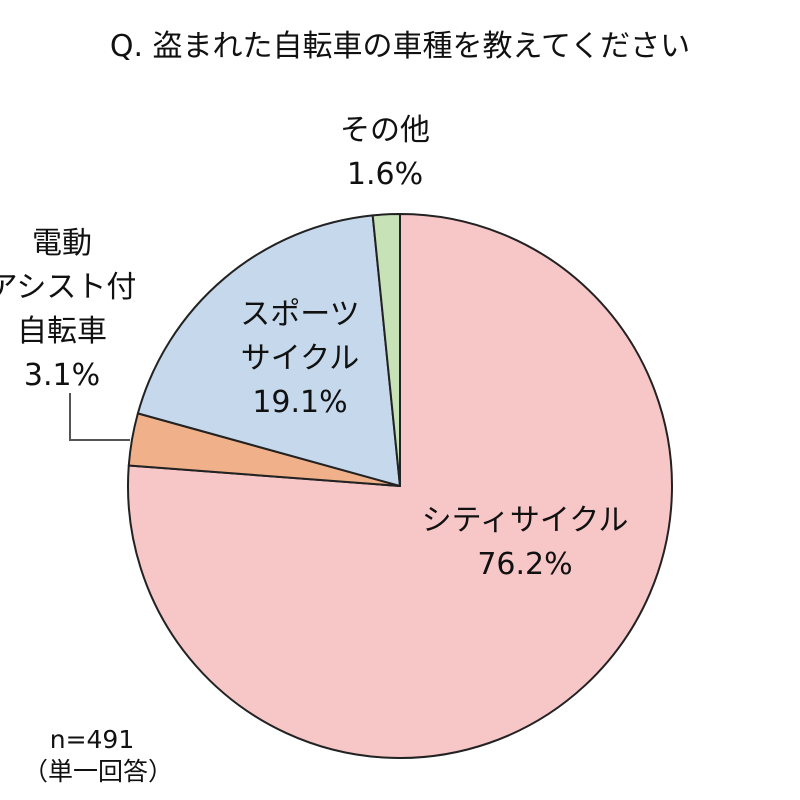 The image size is (800, 800). Describe the element at coordinates (386, 349) in the screenshot. I see `pie-slice-other` at that location.